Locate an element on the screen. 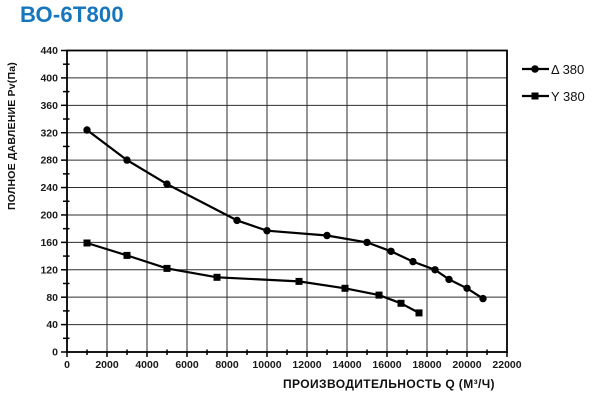  x-tick-label: 0 is located at coordinates (67, 365).